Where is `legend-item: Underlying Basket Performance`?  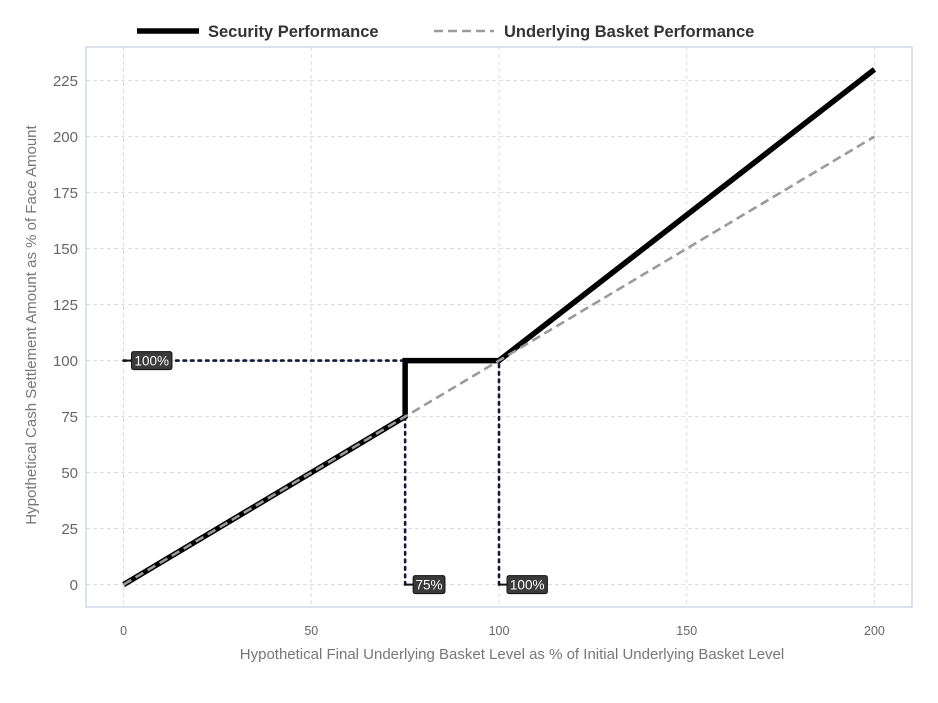
legend-item: Underlying Basket Performance is located at coordinates (594, 32).